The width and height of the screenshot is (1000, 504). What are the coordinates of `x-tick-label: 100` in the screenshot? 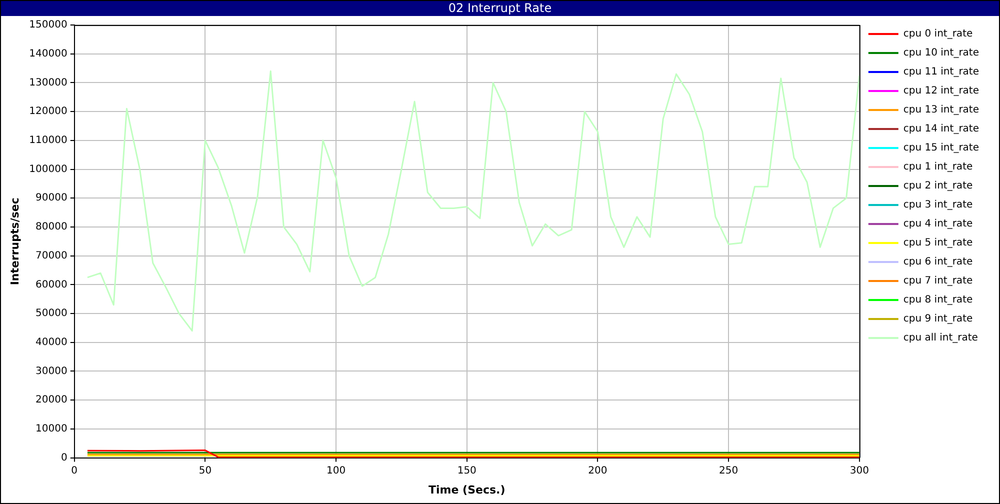 It's located at (336, 470).